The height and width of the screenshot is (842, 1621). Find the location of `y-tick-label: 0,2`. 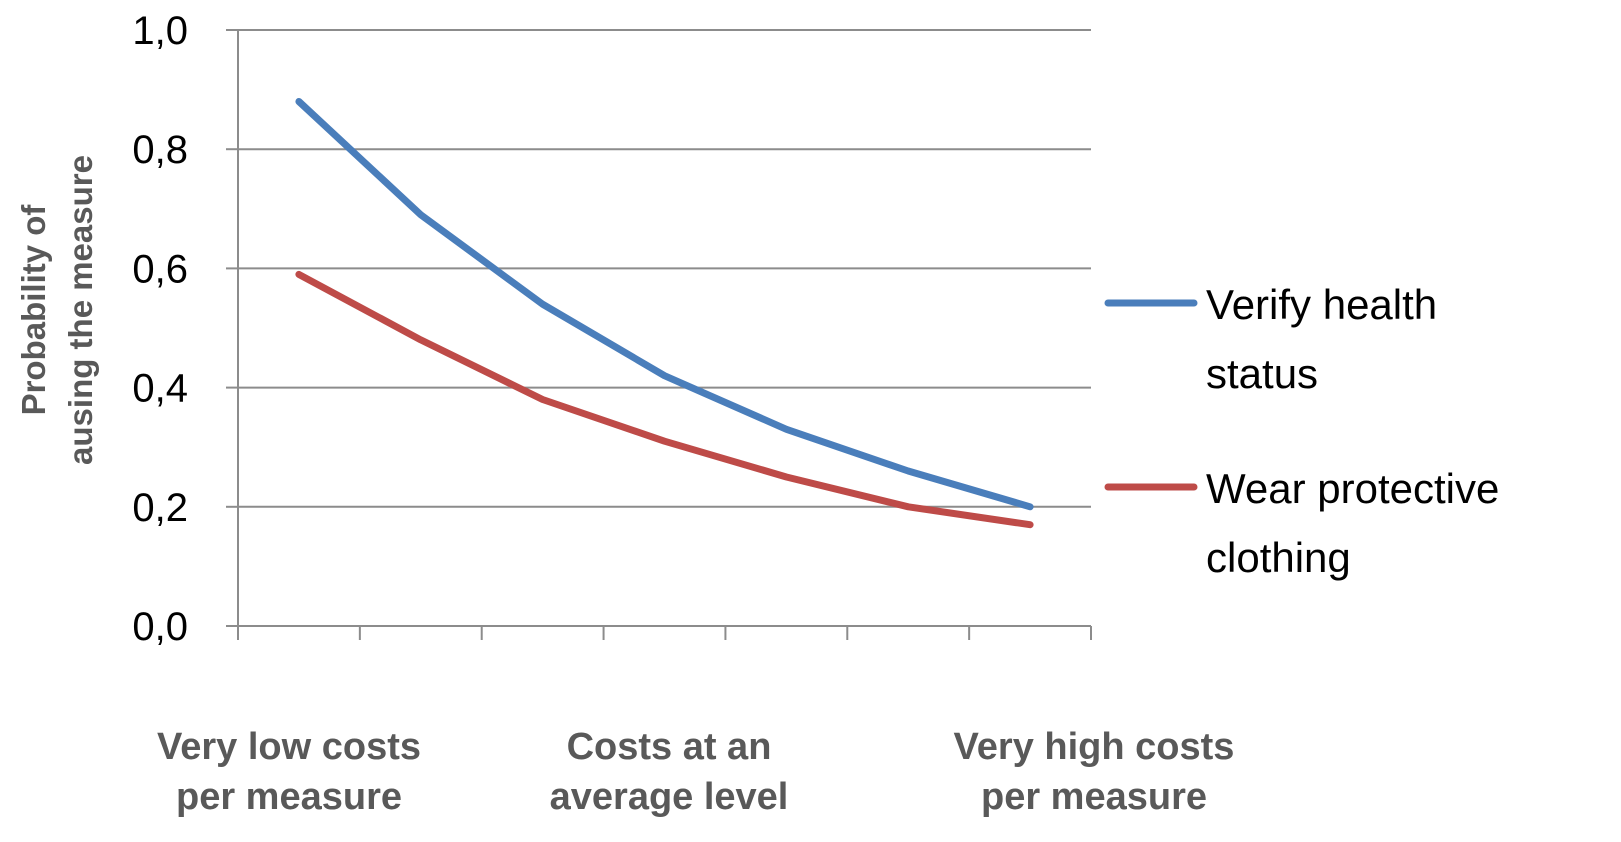

y-tick-label: 0,2 is located at coordinates (160, 508).